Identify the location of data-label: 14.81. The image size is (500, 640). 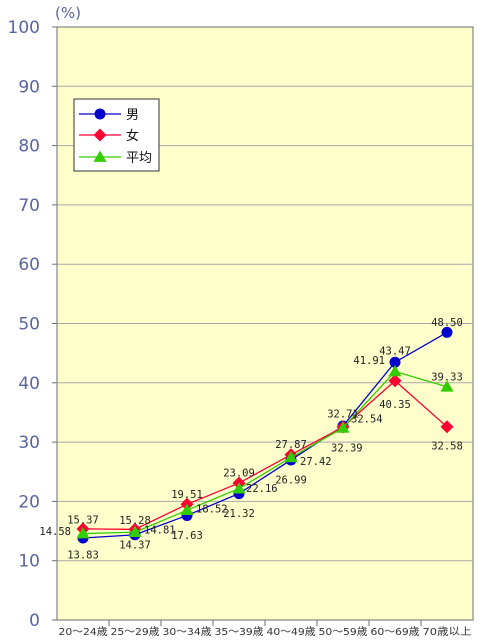
(160, 531).